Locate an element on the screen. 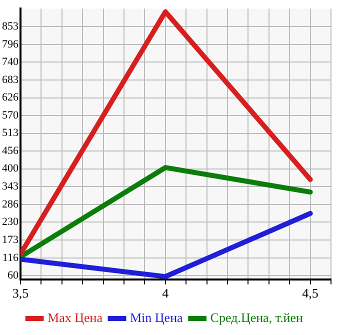 The width and height of the screenshot is (345, 335). y-tick-label: 626 is located at coordinates (10, 98).